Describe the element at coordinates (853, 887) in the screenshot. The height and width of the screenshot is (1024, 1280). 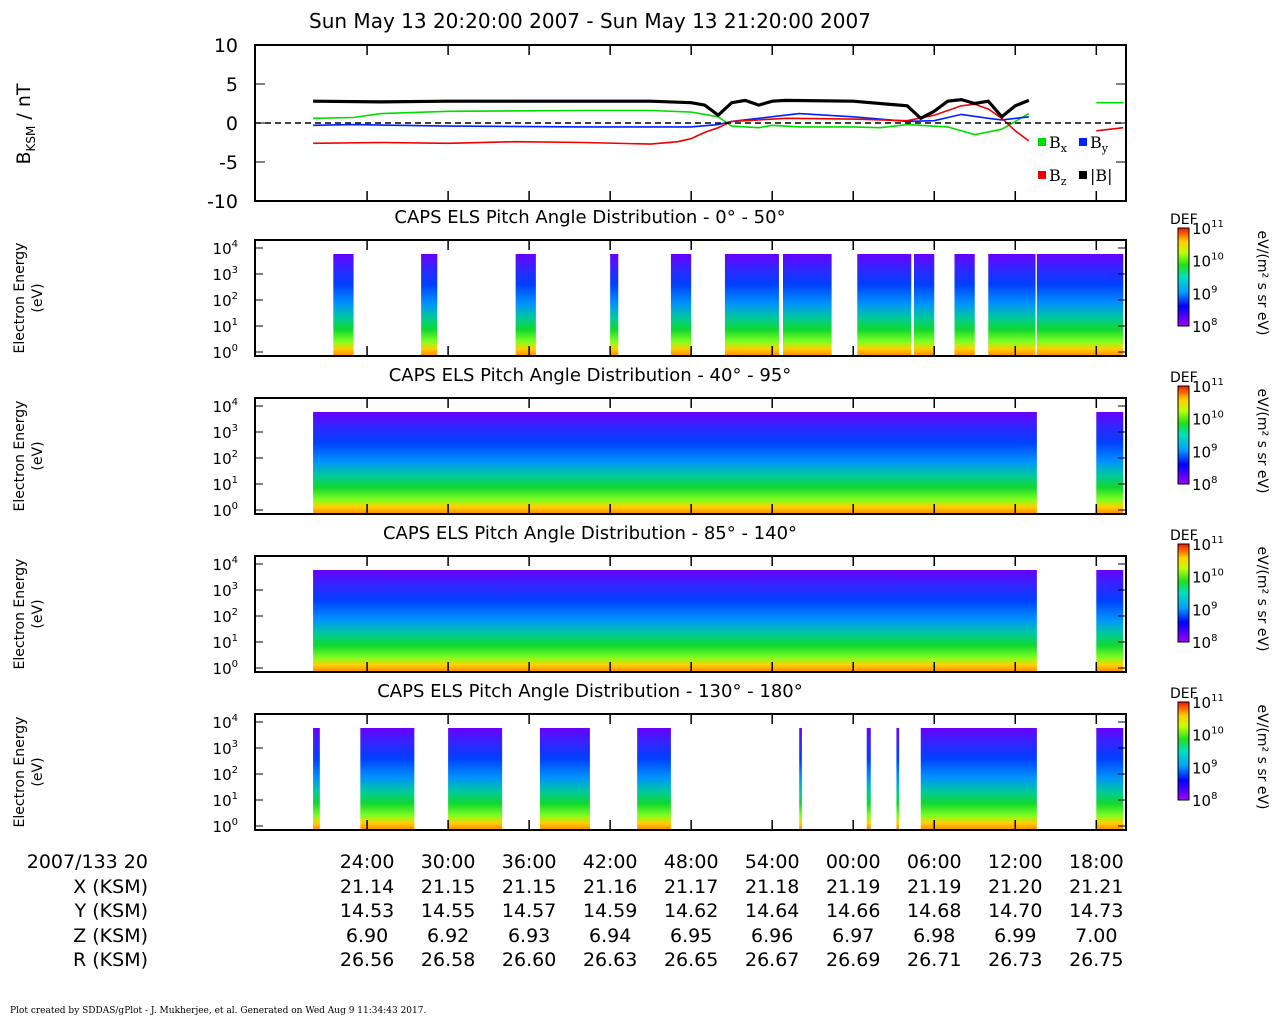
I see `time-axis-value: 21.19` at that location.